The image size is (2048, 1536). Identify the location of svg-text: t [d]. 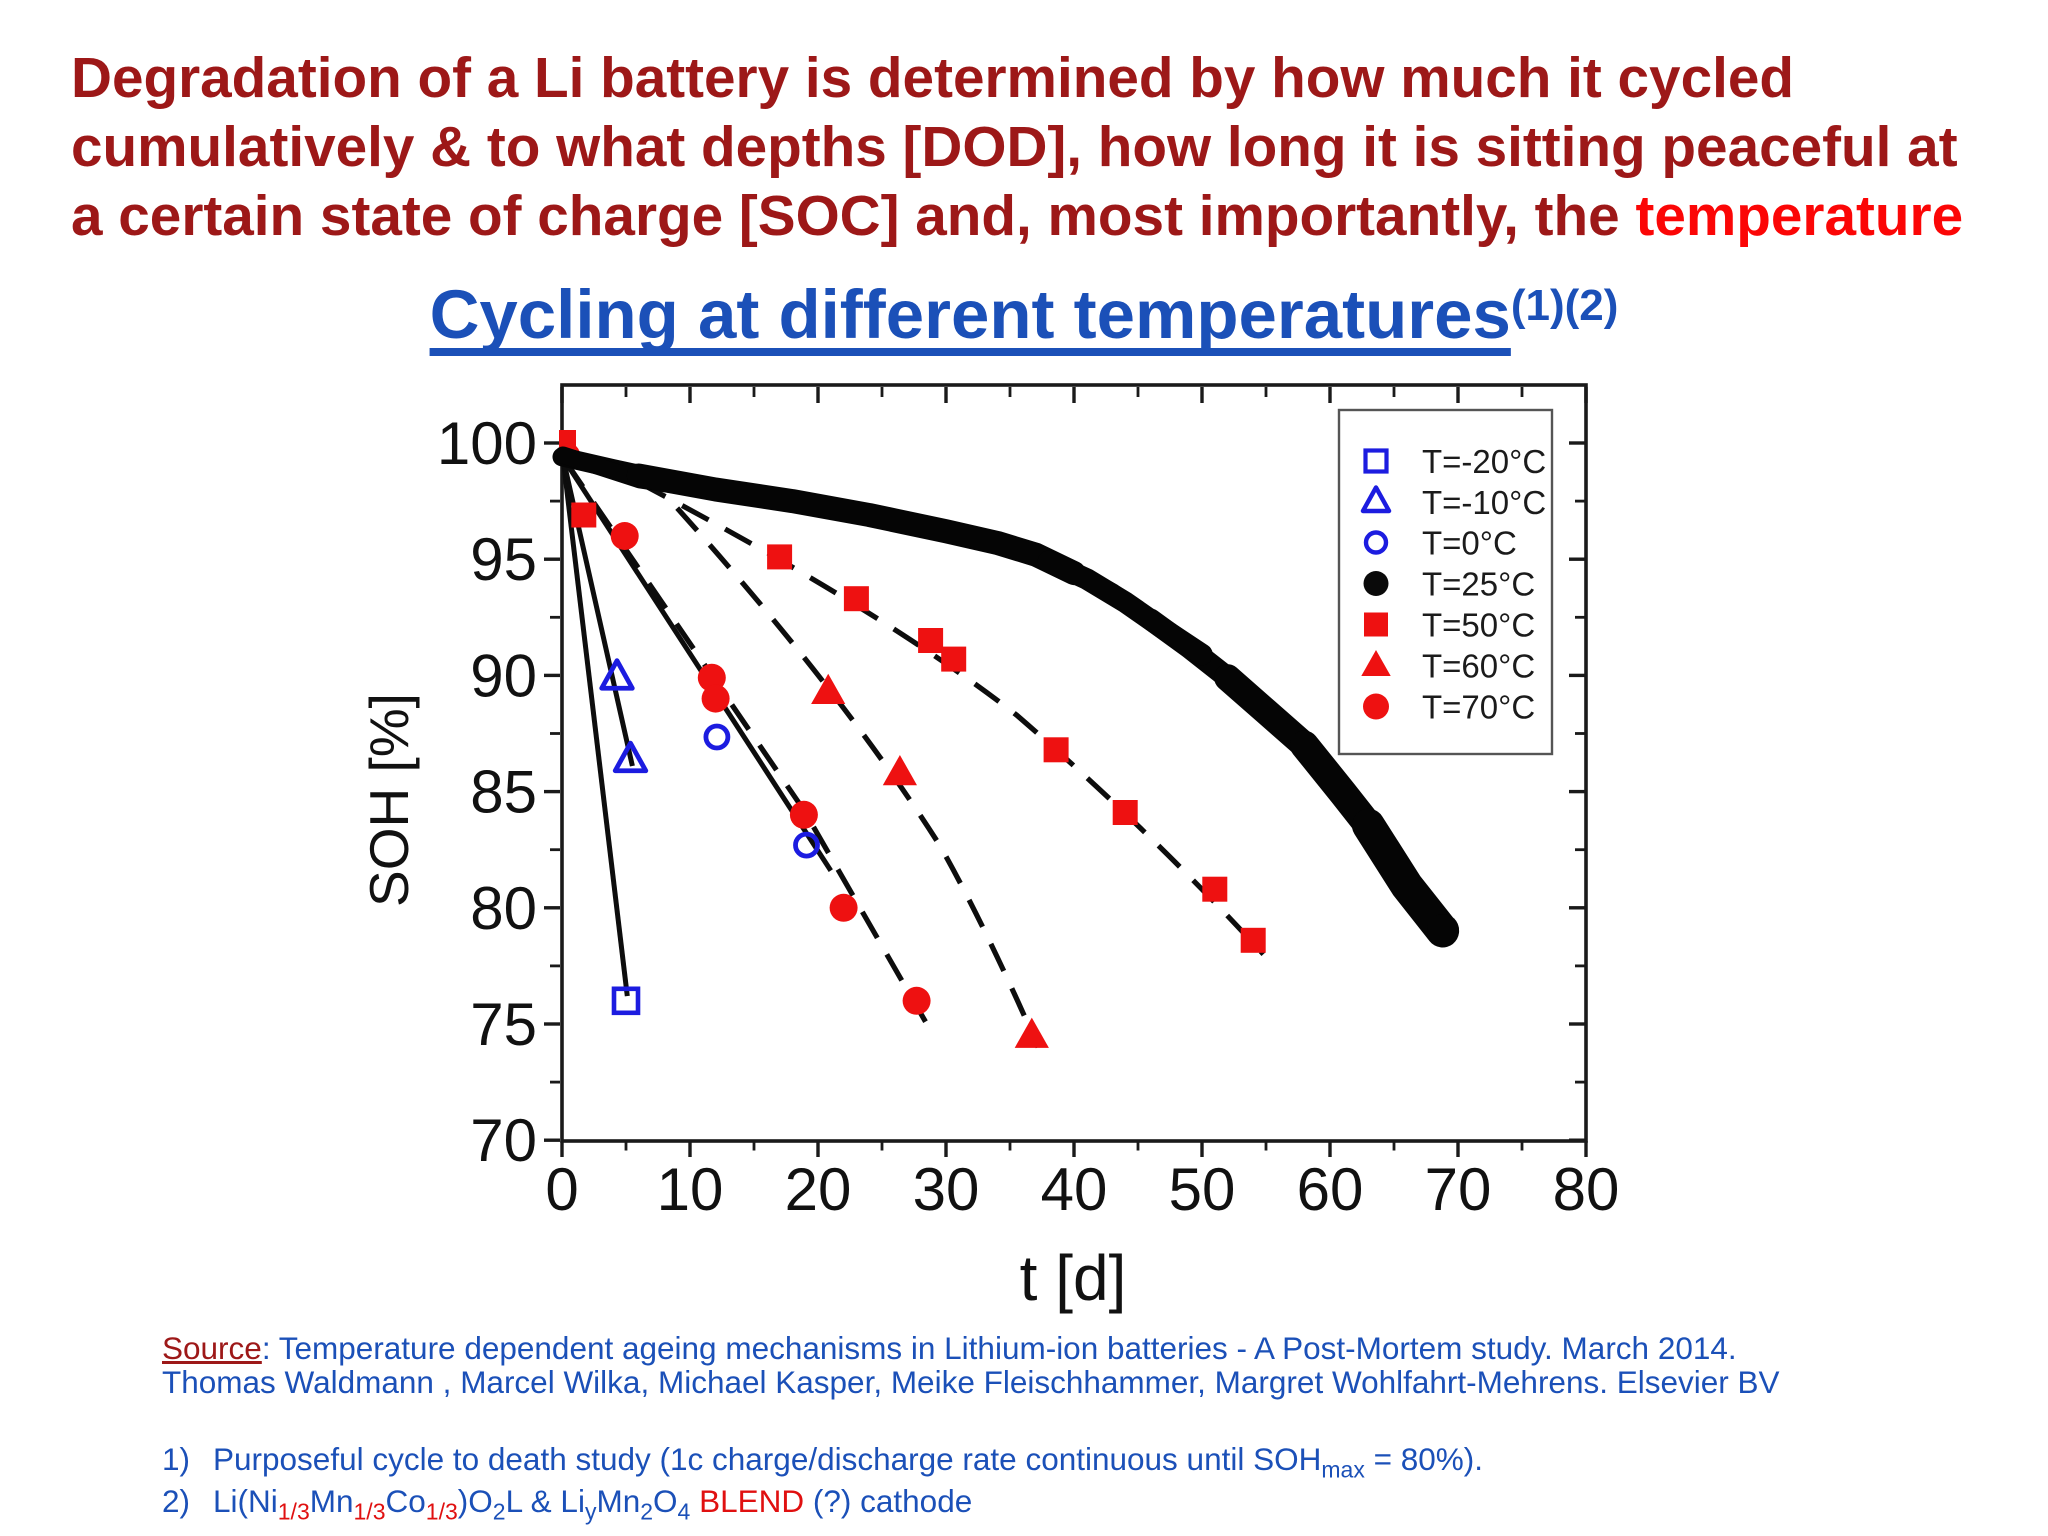
(1073, 1278).